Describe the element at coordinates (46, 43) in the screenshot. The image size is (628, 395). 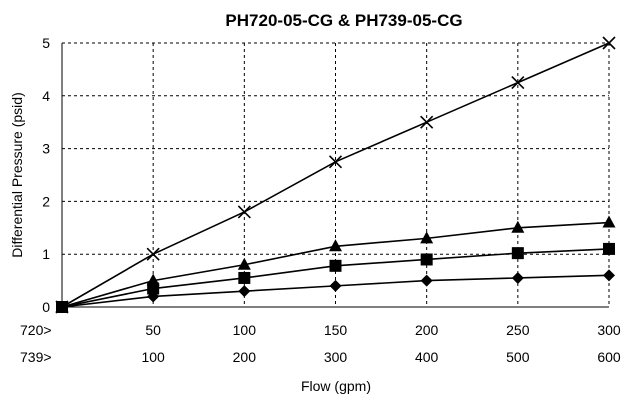
I see `y-tick-label: 5` at that location.